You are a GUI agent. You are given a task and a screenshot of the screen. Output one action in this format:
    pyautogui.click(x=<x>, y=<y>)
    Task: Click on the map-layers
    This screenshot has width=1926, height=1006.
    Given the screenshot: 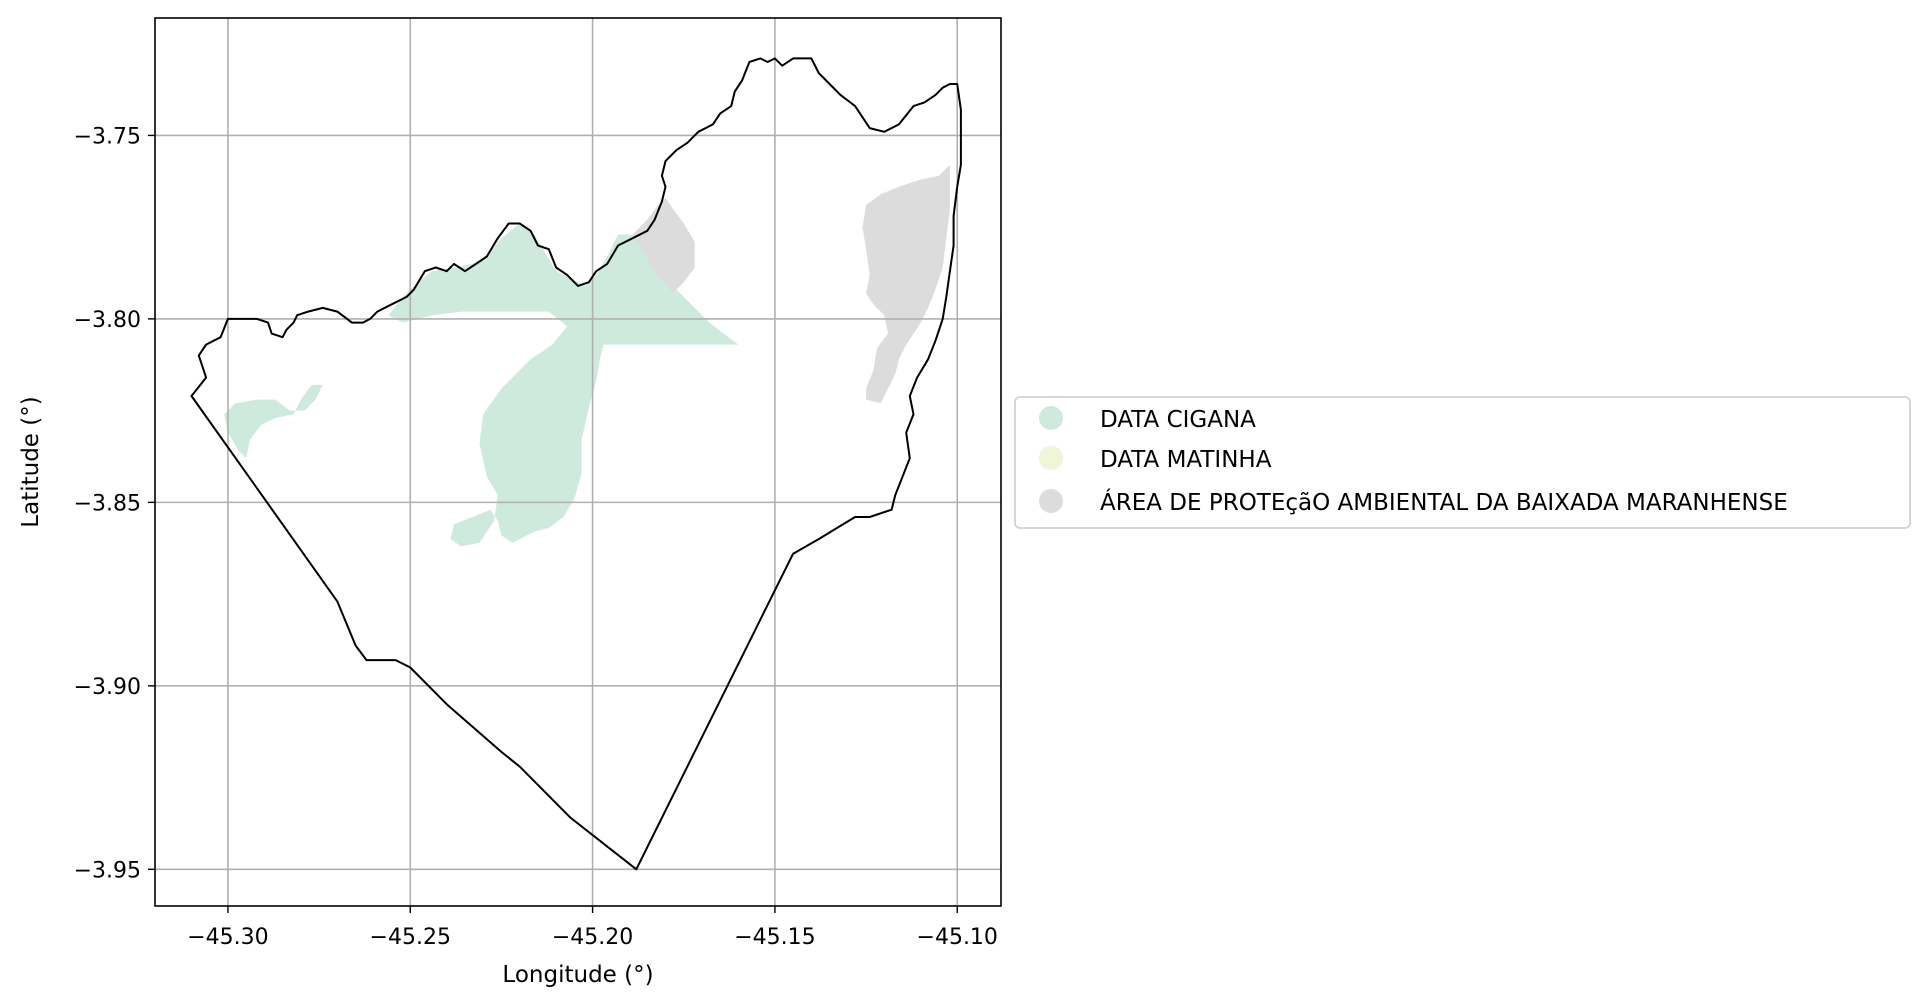 What is the action you would take?
    pyautogui.click(x=587, y=355)
    